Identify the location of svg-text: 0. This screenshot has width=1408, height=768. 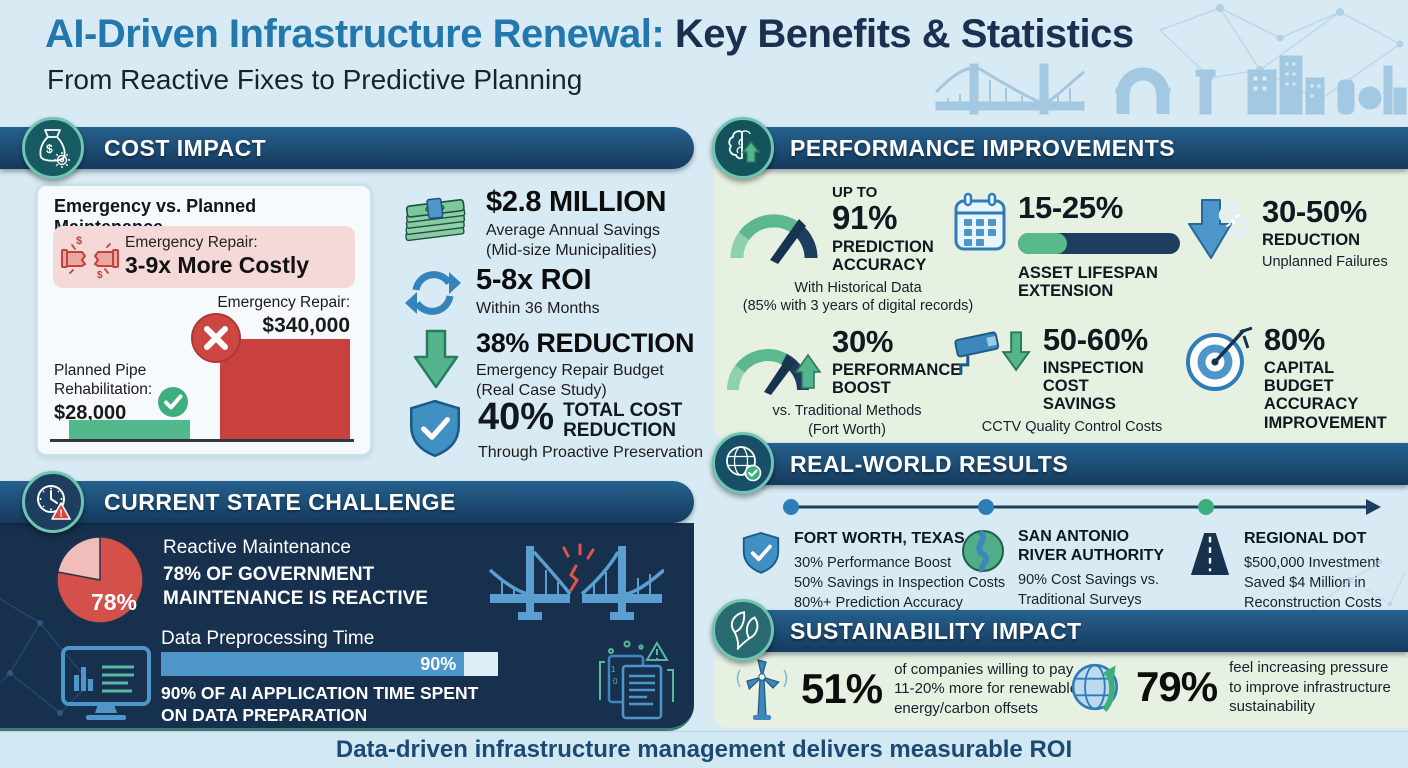
(615, 681).